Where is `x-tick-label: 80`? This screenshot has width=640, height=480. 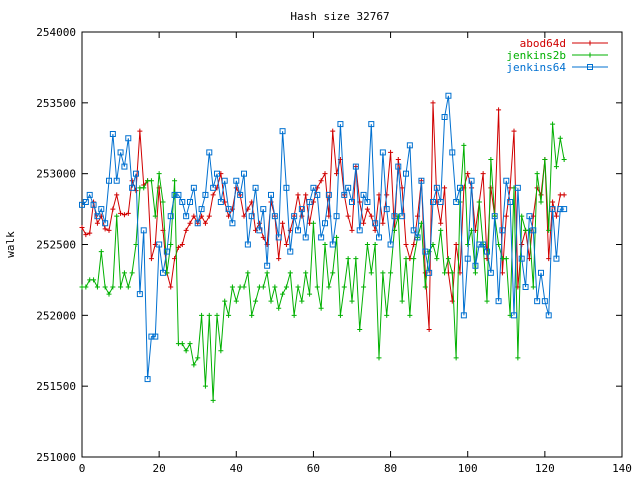
x-tick-label: 80 is located at coordinates (390, 468).